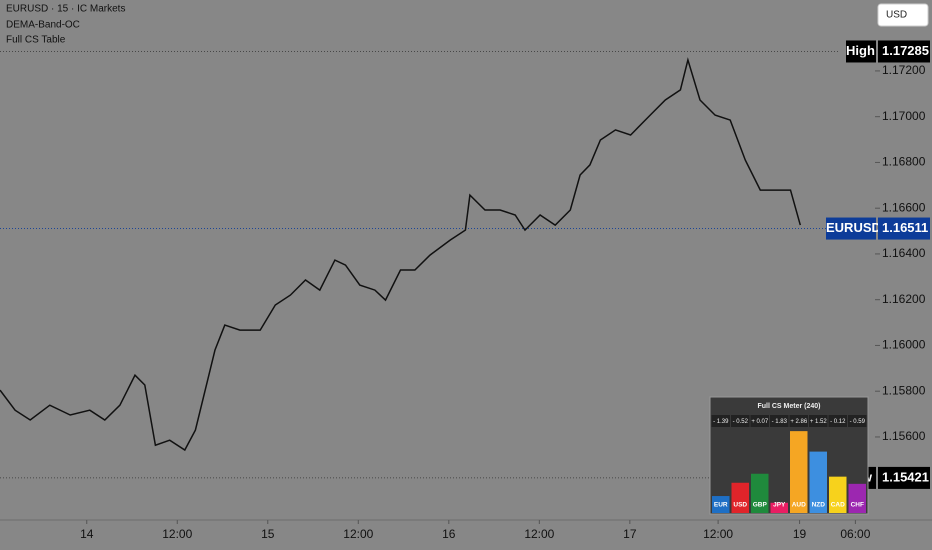 Image resolution: width=932 pixels, height=550 pixels. Describe the element at coordinates (630, 534) in the screenshot. I see `x-tick-label: 17` at that location.